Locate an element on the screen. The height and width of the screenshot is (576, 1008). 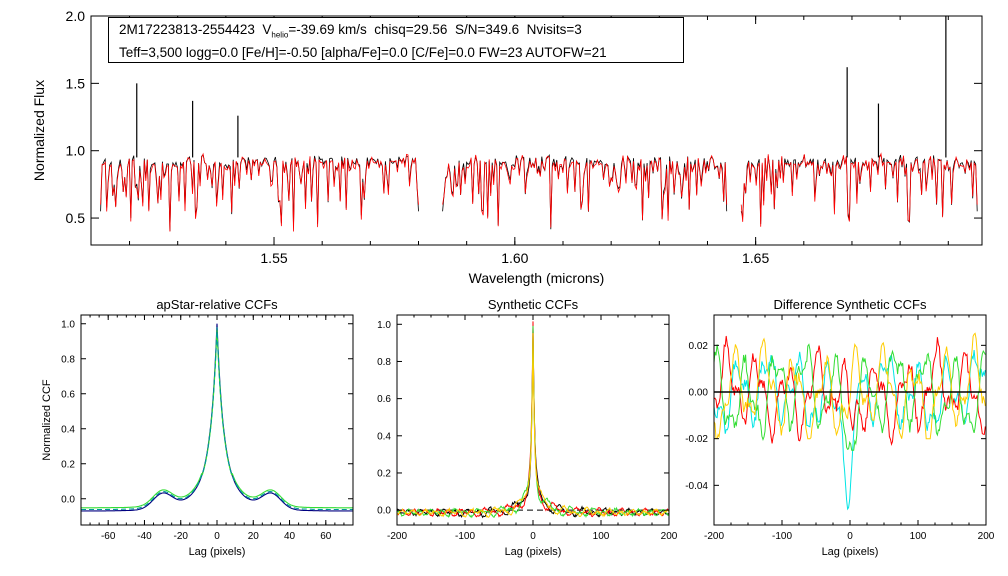
y-axis-label: Normalized Flux is located at coordinates (39, 130).